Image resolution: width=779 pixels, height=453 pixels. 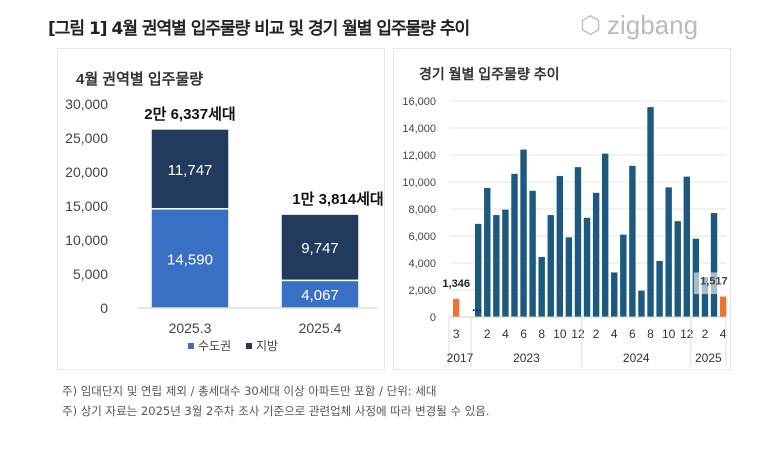 What do you see at coordinates (86, 104) in the screenshot?
I see `y-tick-label: 30,000` at bounding box center [86, 104].